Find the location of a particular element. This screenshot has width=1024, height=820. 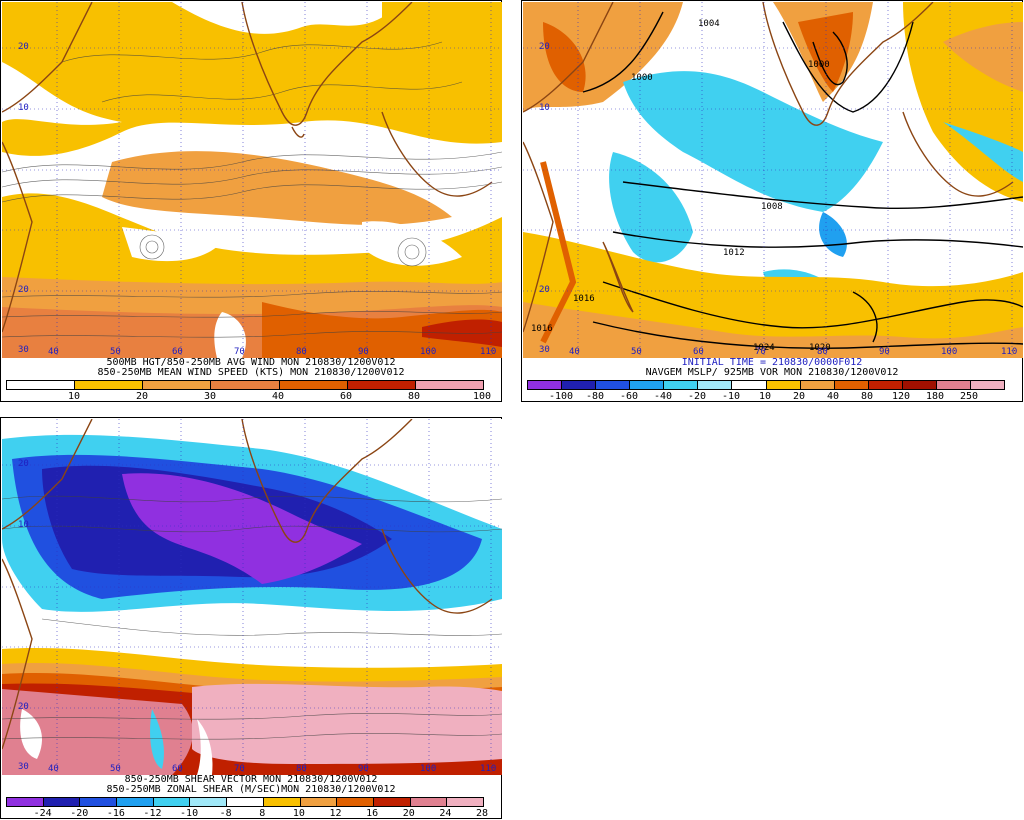

colorbar-tick-label: -8 is located at coordinates (225, 813).